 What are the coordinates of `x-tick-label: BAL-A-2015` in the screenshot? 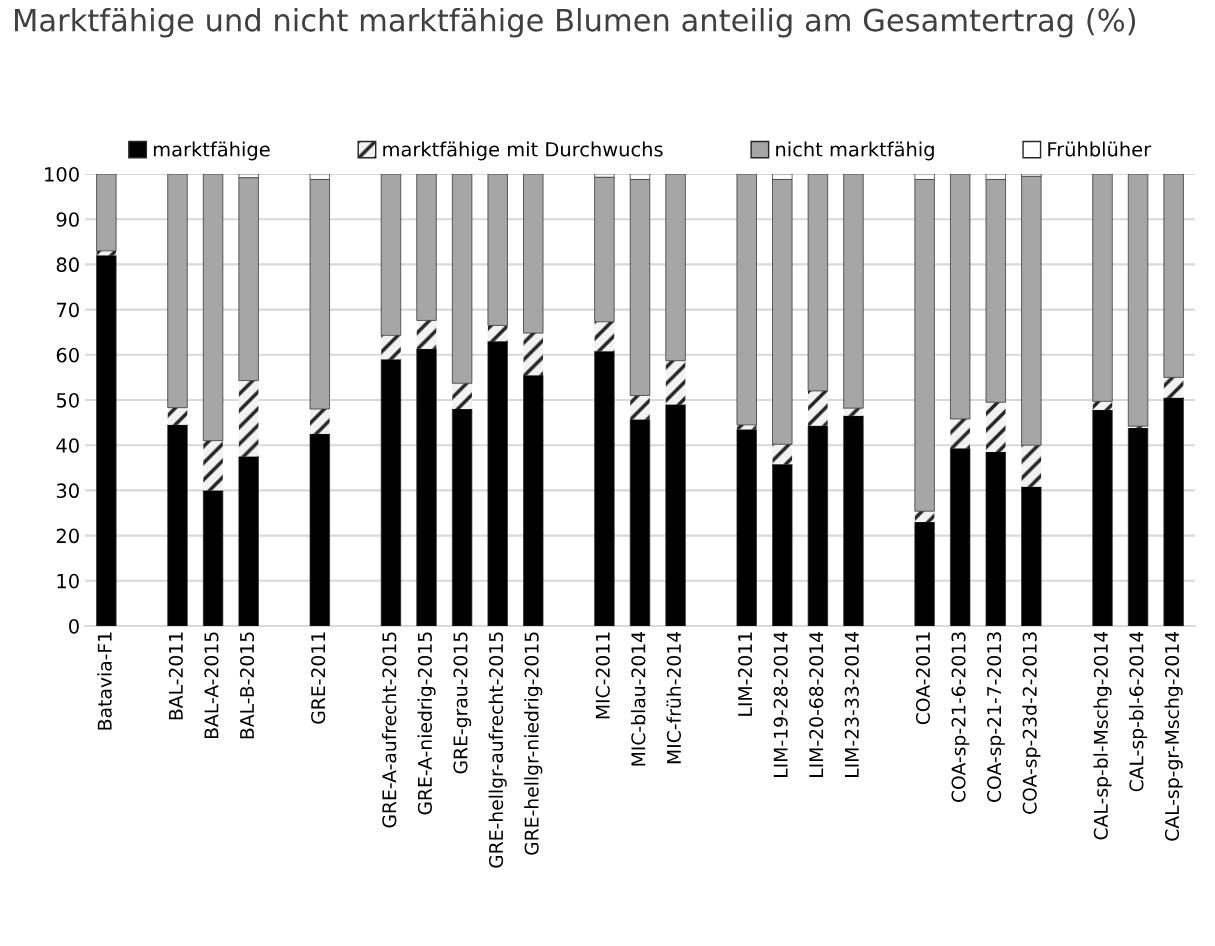 It's located at (211, 685).